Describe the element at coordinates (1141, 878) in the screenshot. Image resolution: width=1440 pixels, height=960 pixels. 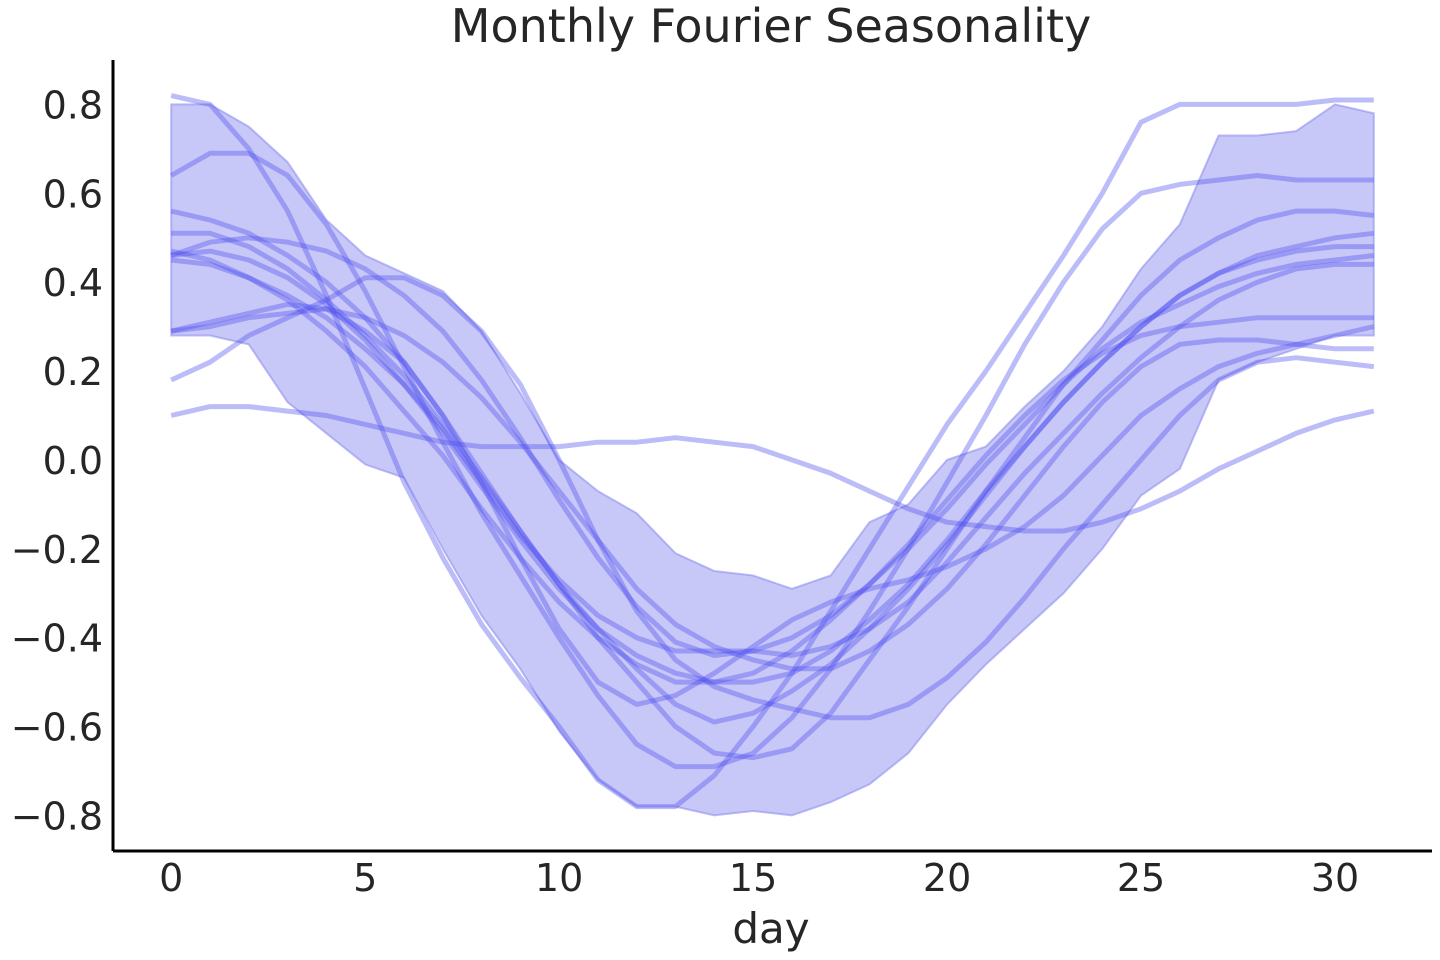
I see `x-tick-label: 25` at that location.